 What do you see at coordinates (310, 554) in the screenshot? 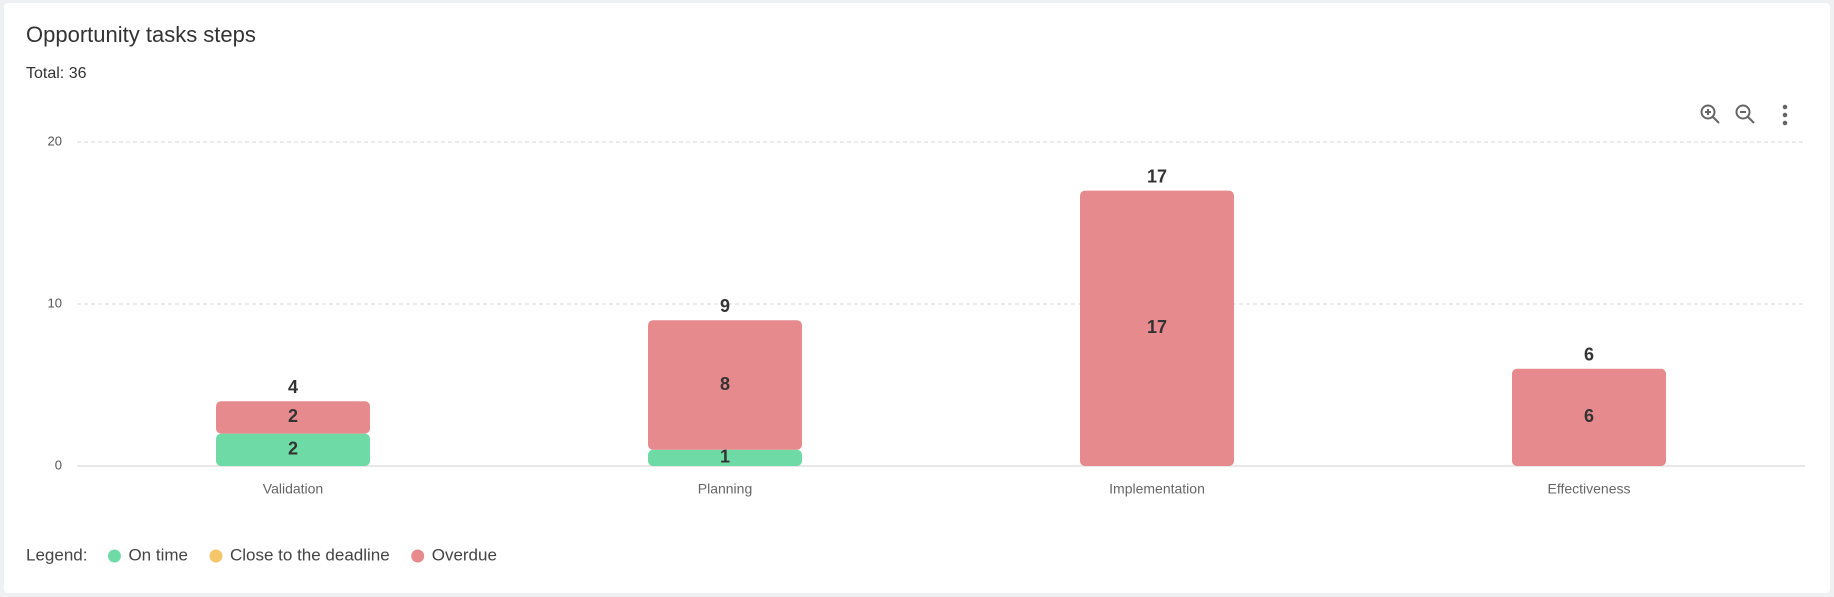
I see `legend-label: Close to the deadline` at bounding box center [310, 554].